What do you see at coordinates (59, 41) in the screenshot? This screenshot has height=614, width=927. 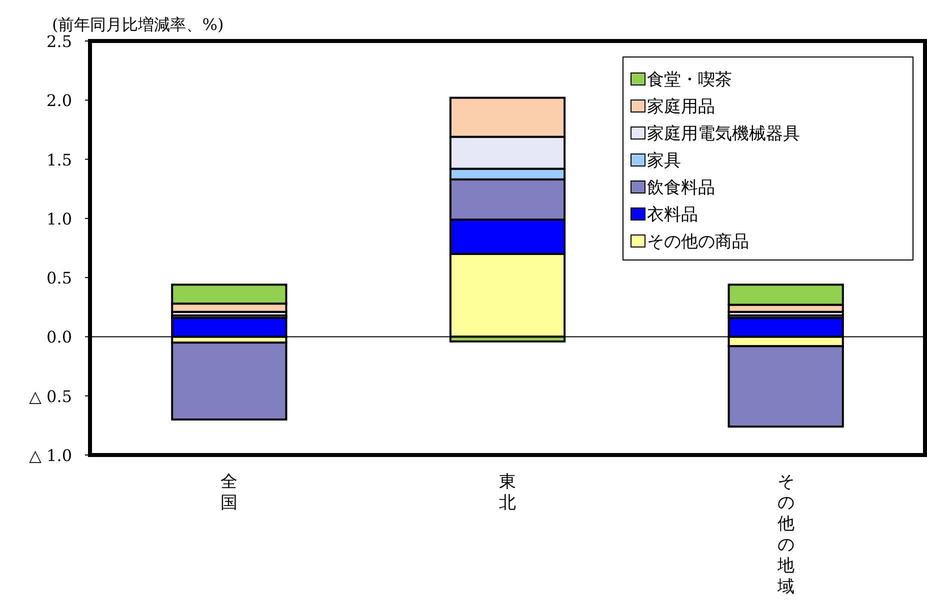 I see `y-tick-label: 2.5` at bounding box center [59, 41].